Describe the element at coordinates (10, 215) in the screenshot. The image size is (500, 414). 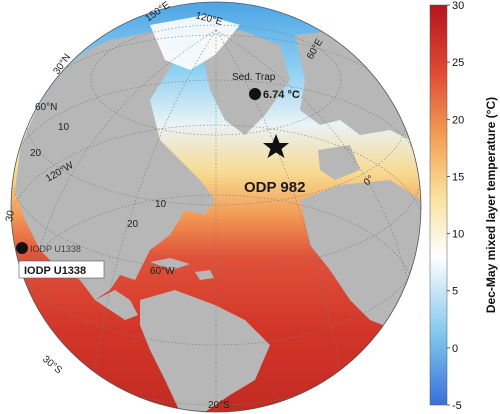
I see `grid-label-30-side: 30` at that location.